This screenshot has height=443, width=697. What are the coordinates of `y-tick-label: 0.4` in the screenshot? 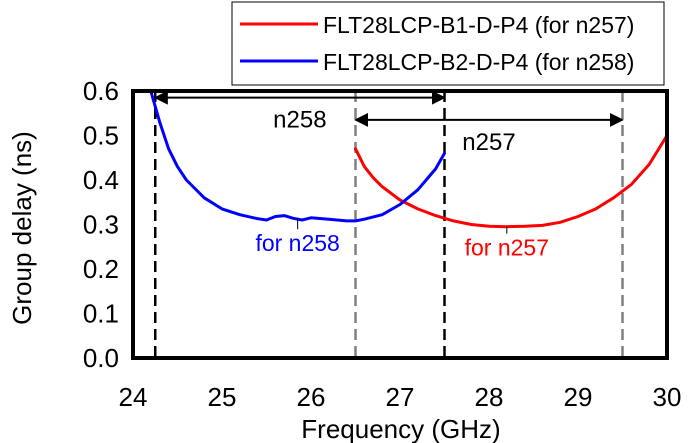 It's located at (101, 180).